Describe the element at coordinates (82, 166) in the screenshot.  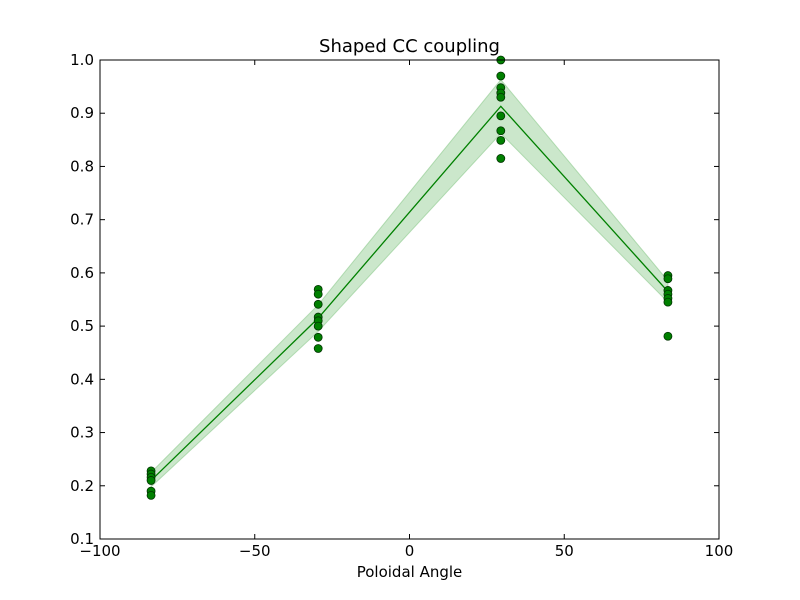
I see `y-tick-label: 0.8` at that location.